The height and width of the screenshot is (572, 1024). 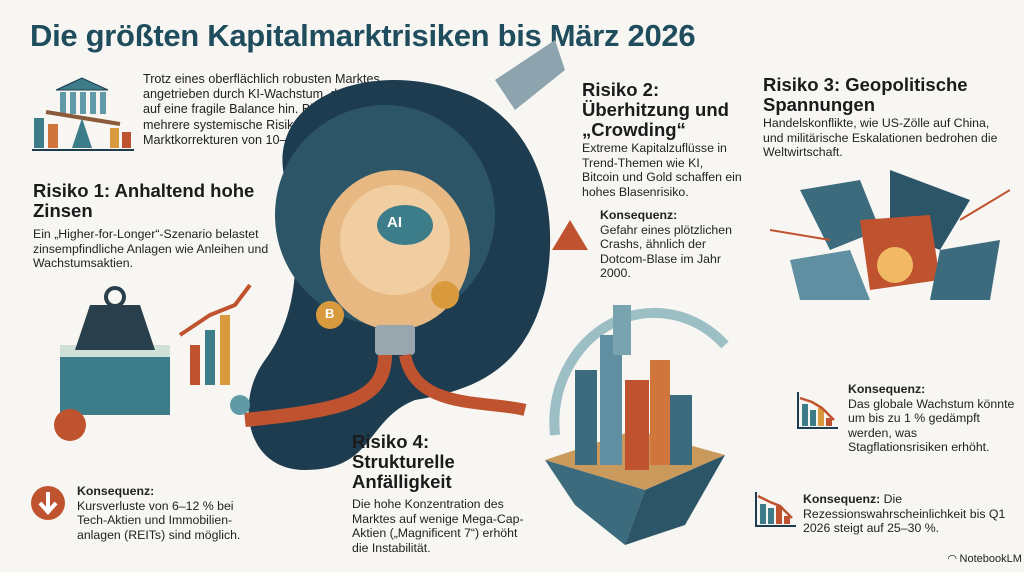 What do you see at coordinates (330, 313) in the screenshot?
I see `bitcoin-icon: B` at bounding box center [330, 313].